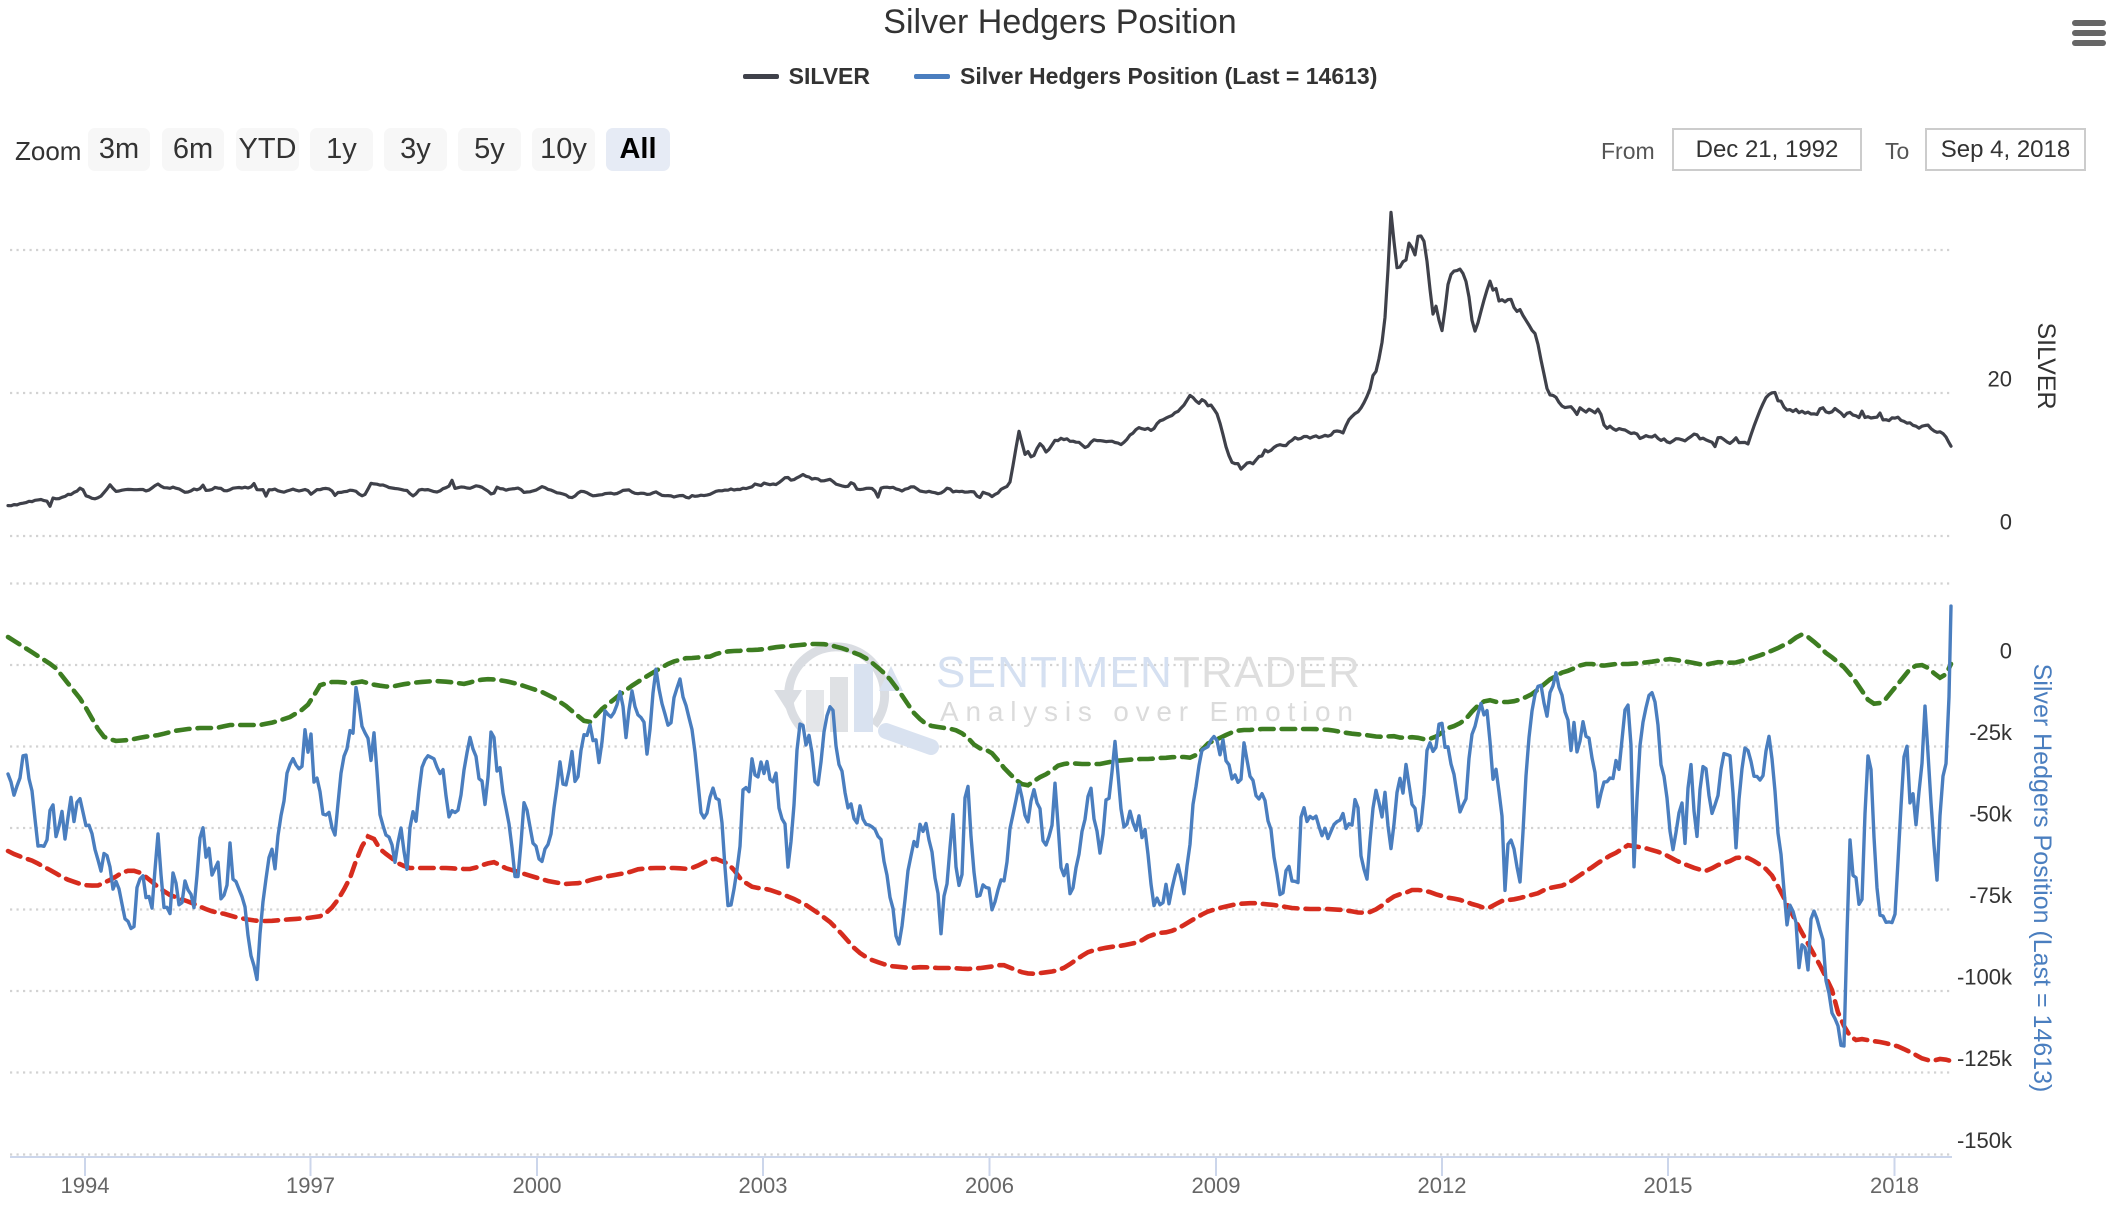  Describe the element at coordinates (2000, 379) in the screenshot. I see `svg-text: 20` at that location.